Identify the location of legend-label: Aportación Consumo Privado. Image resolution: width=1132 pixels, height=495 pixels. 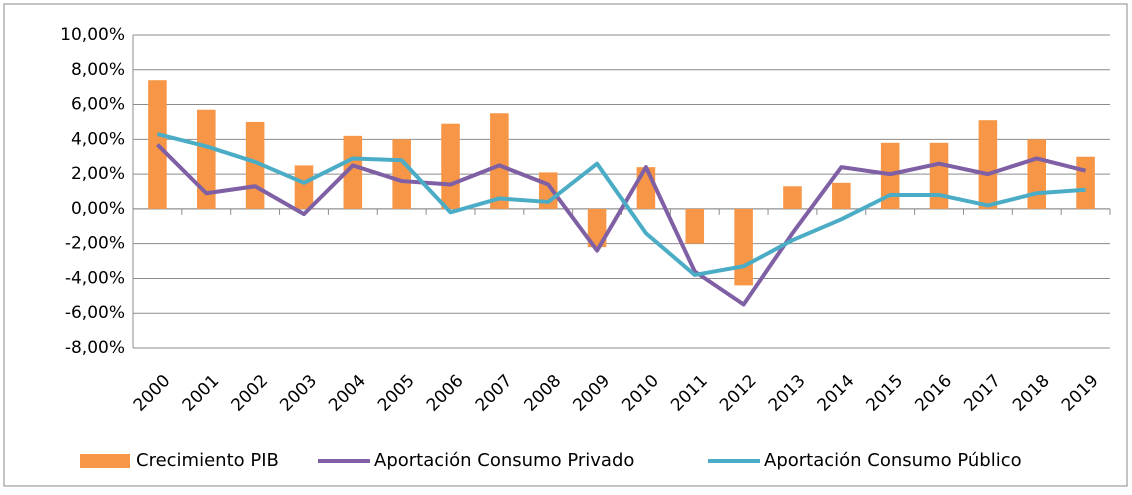
(504, 460).